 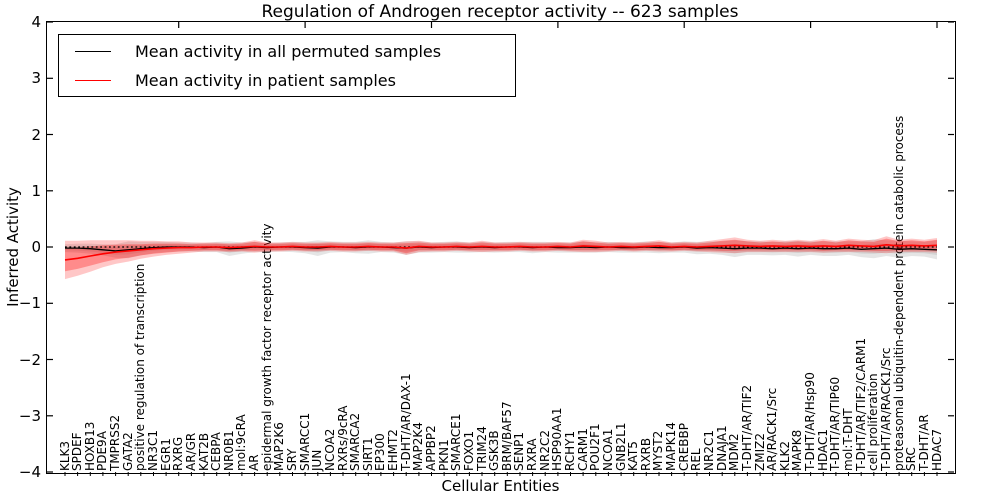 I want to click on y-tick-label: 2, so click(x=36, y=134).